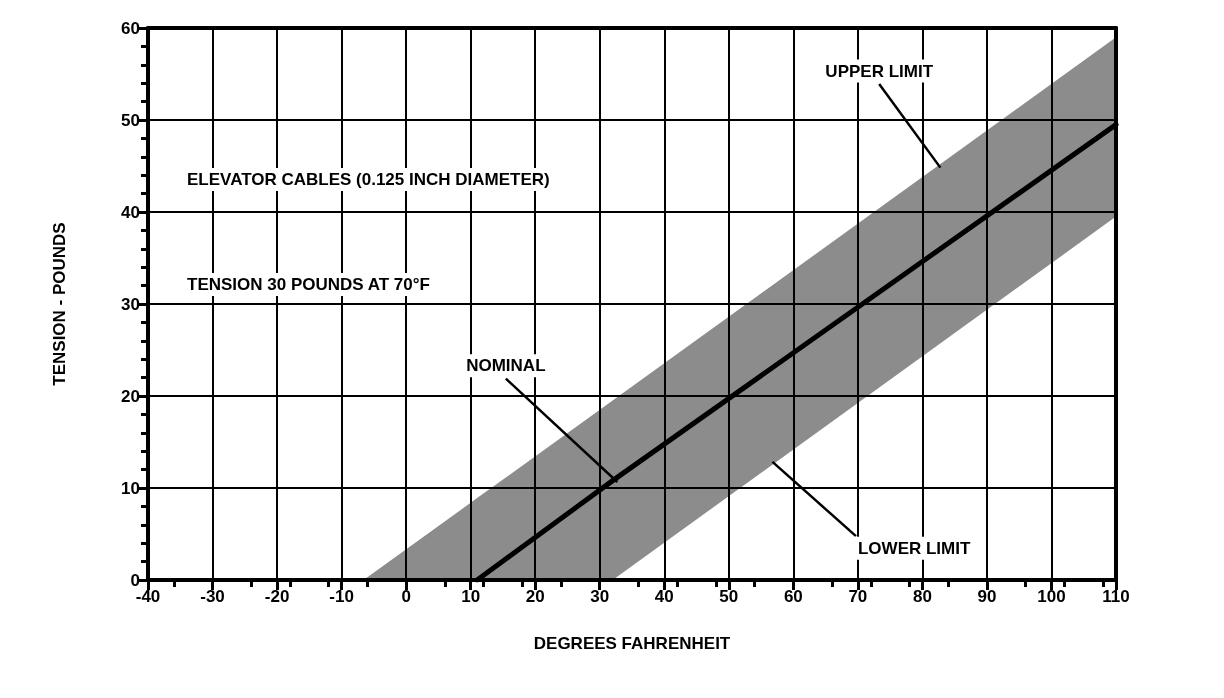  Describe the element at coordinates (858, 596) in the screenshot. I see `x-tick-label: 70` at that location.